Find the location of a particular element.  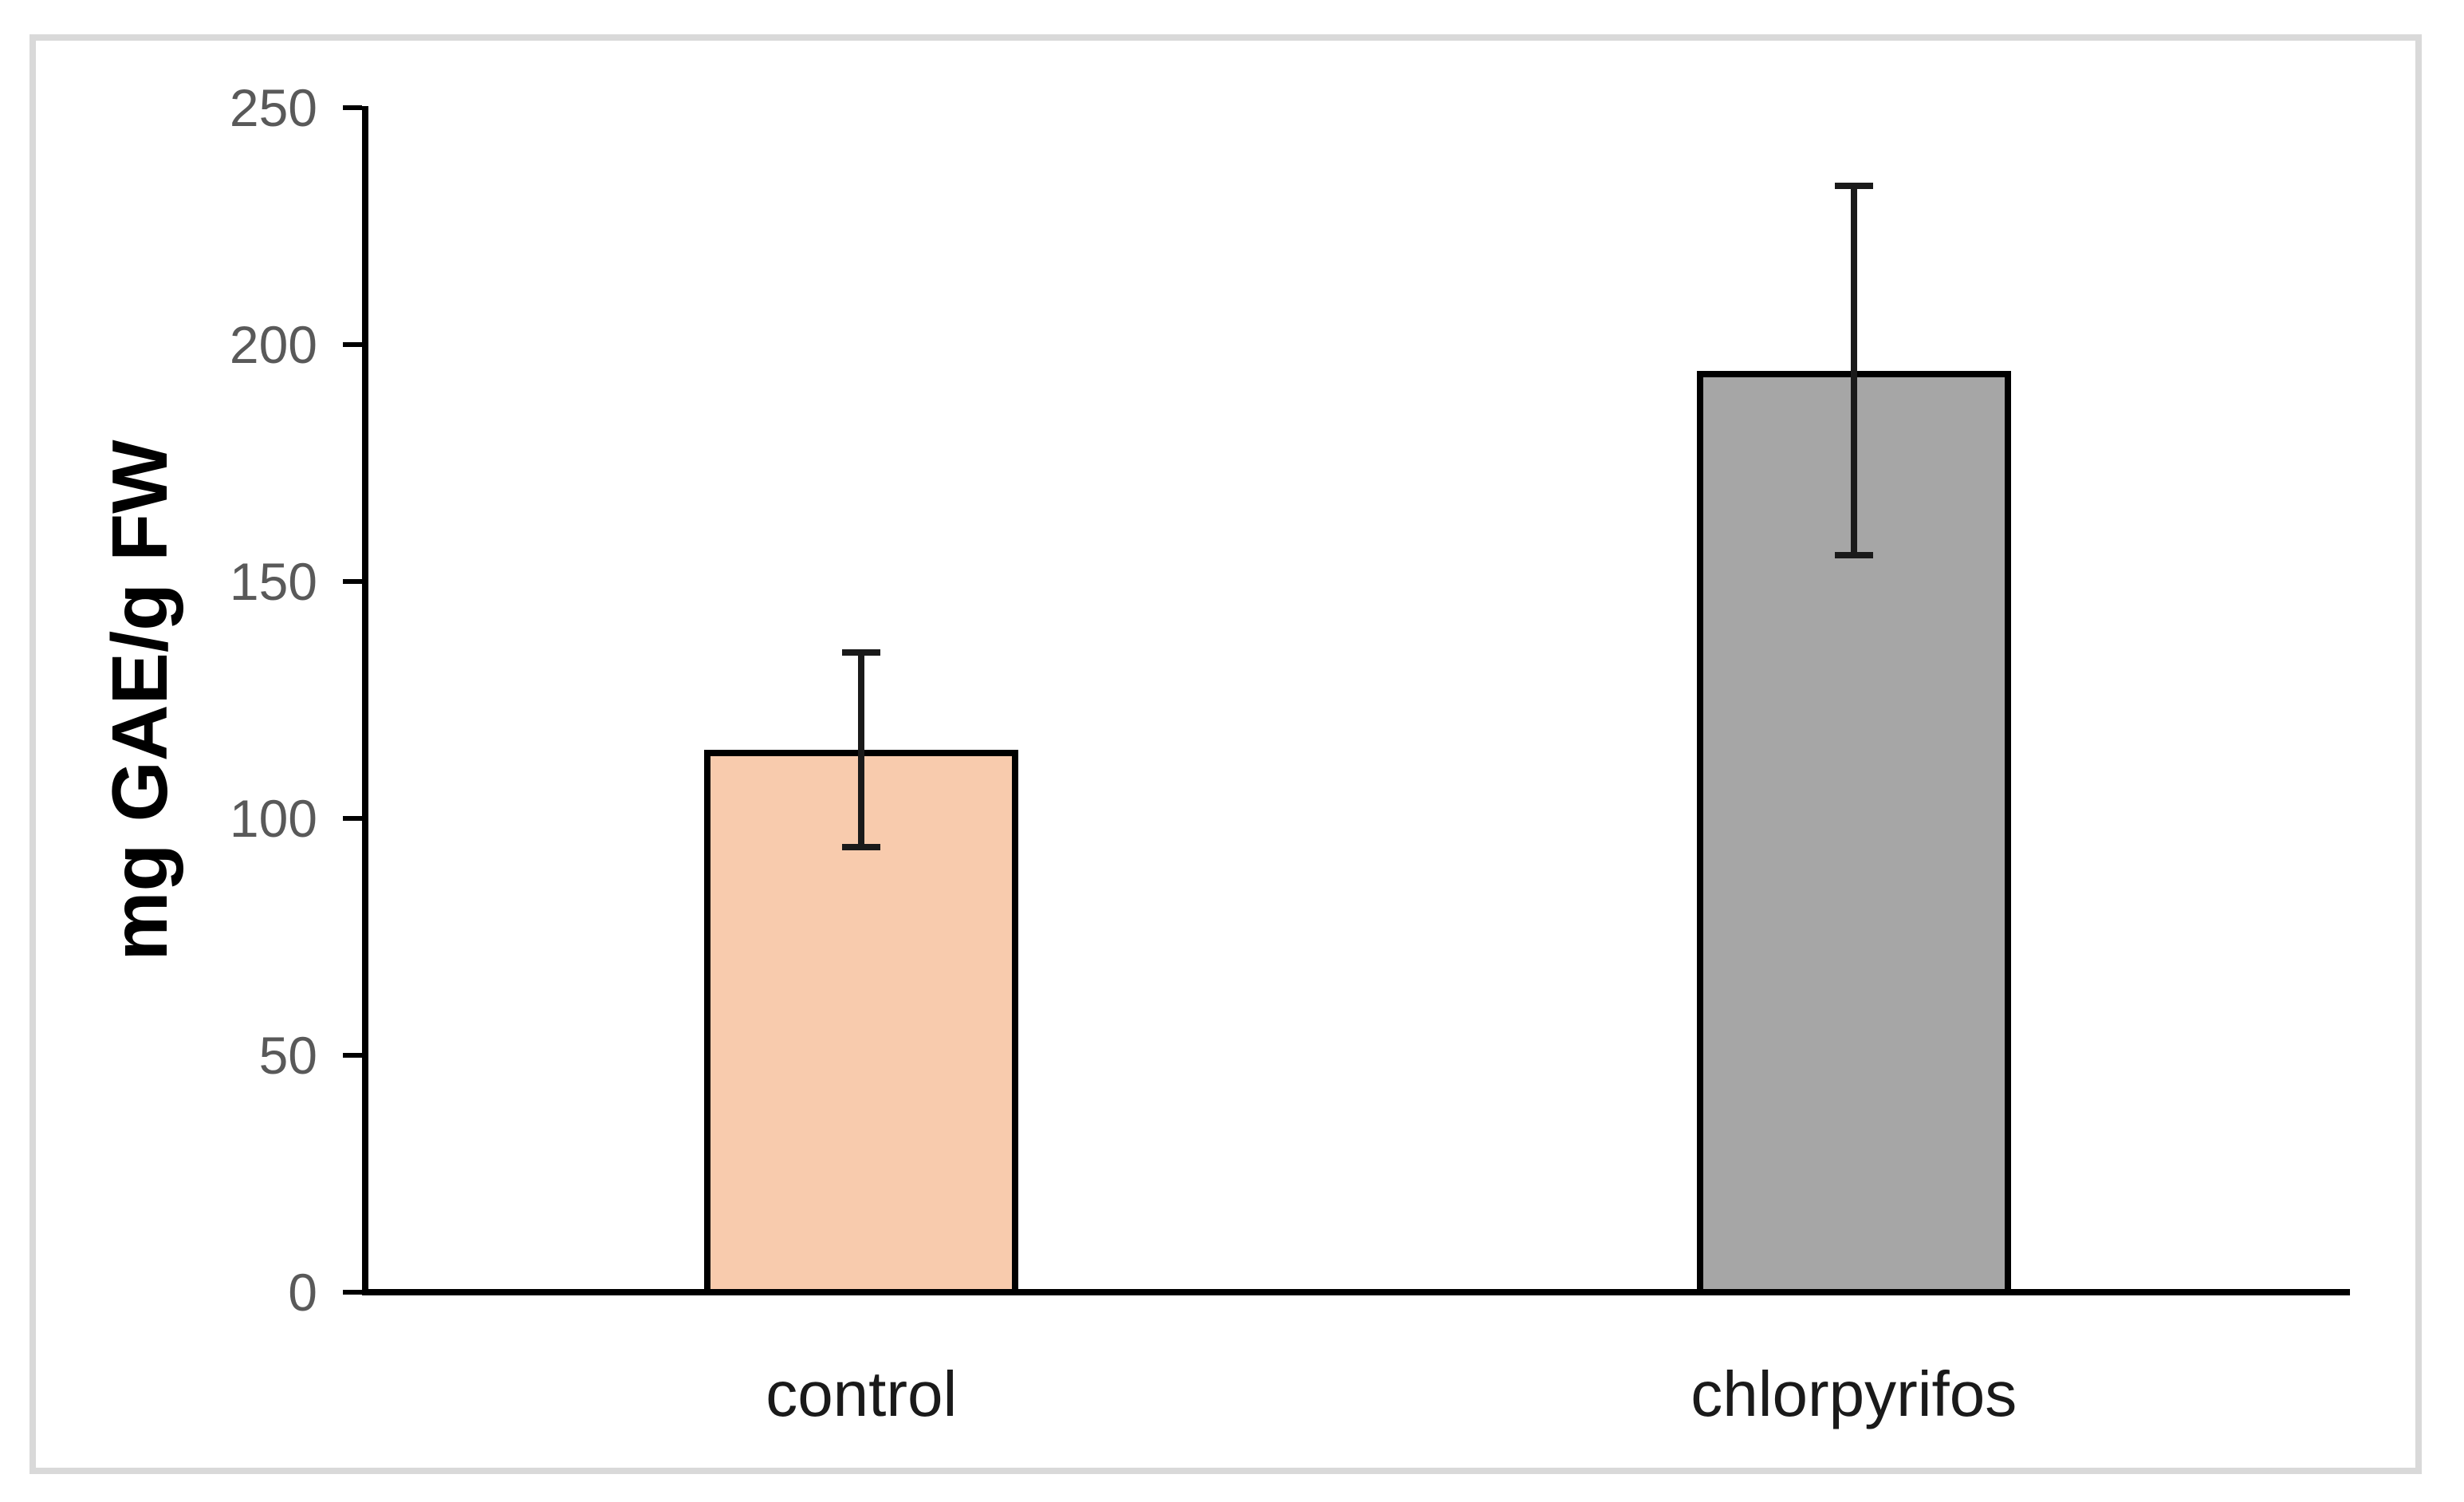

y-axis-line is located at coordinates (365, 700).